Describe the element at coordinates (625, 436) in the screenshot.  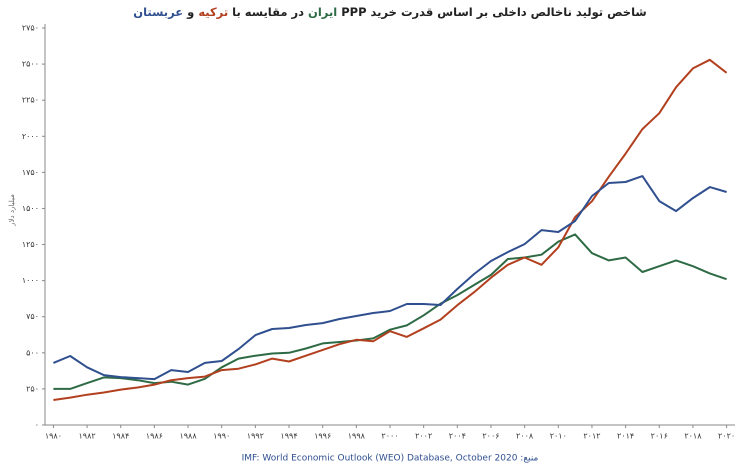
I see `x-tick-label: ۲۰۱۴` at that location.